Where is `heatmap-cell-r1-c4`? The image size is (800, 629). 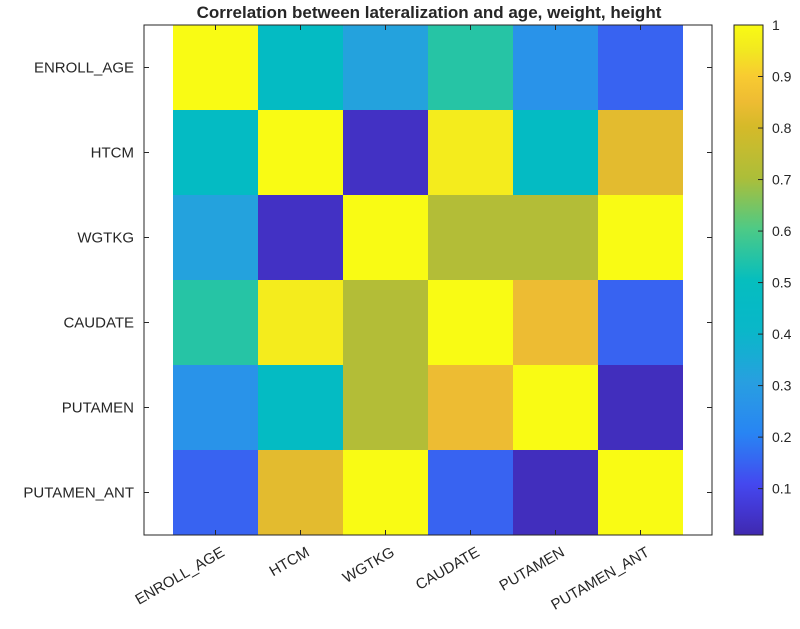 heatmap-cell-r1-c4 is located at coordinates (555, 152).